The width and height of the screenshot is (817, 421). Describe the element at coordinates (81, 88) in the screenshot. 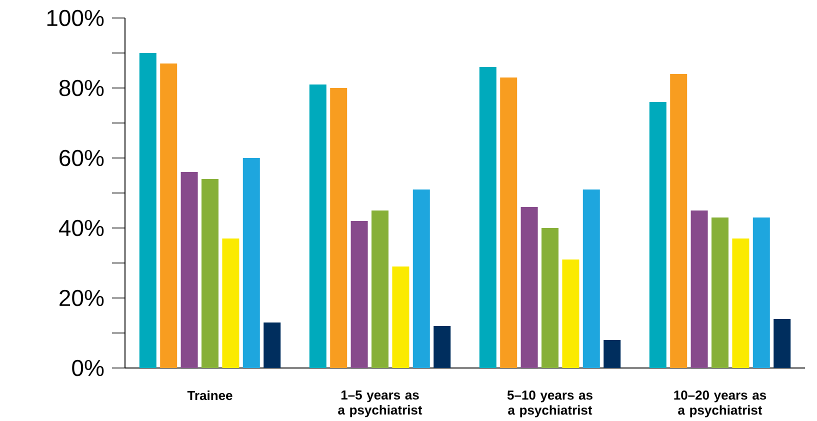

I see `y-tick-label: 80%` at that location.